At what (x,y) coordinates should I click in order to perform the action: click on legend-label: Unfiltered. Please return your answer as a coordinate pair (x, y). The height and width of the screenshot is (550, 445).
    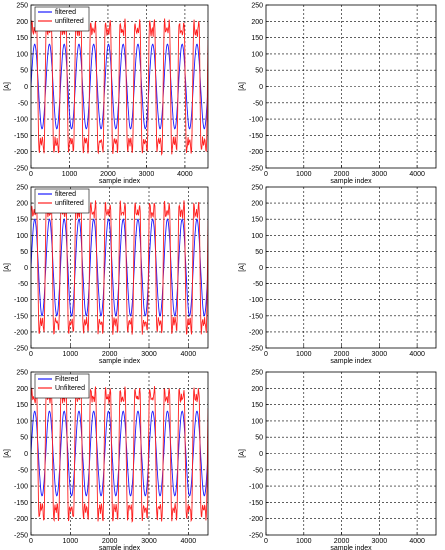
    Looking at the image, I should click on (70, 388).